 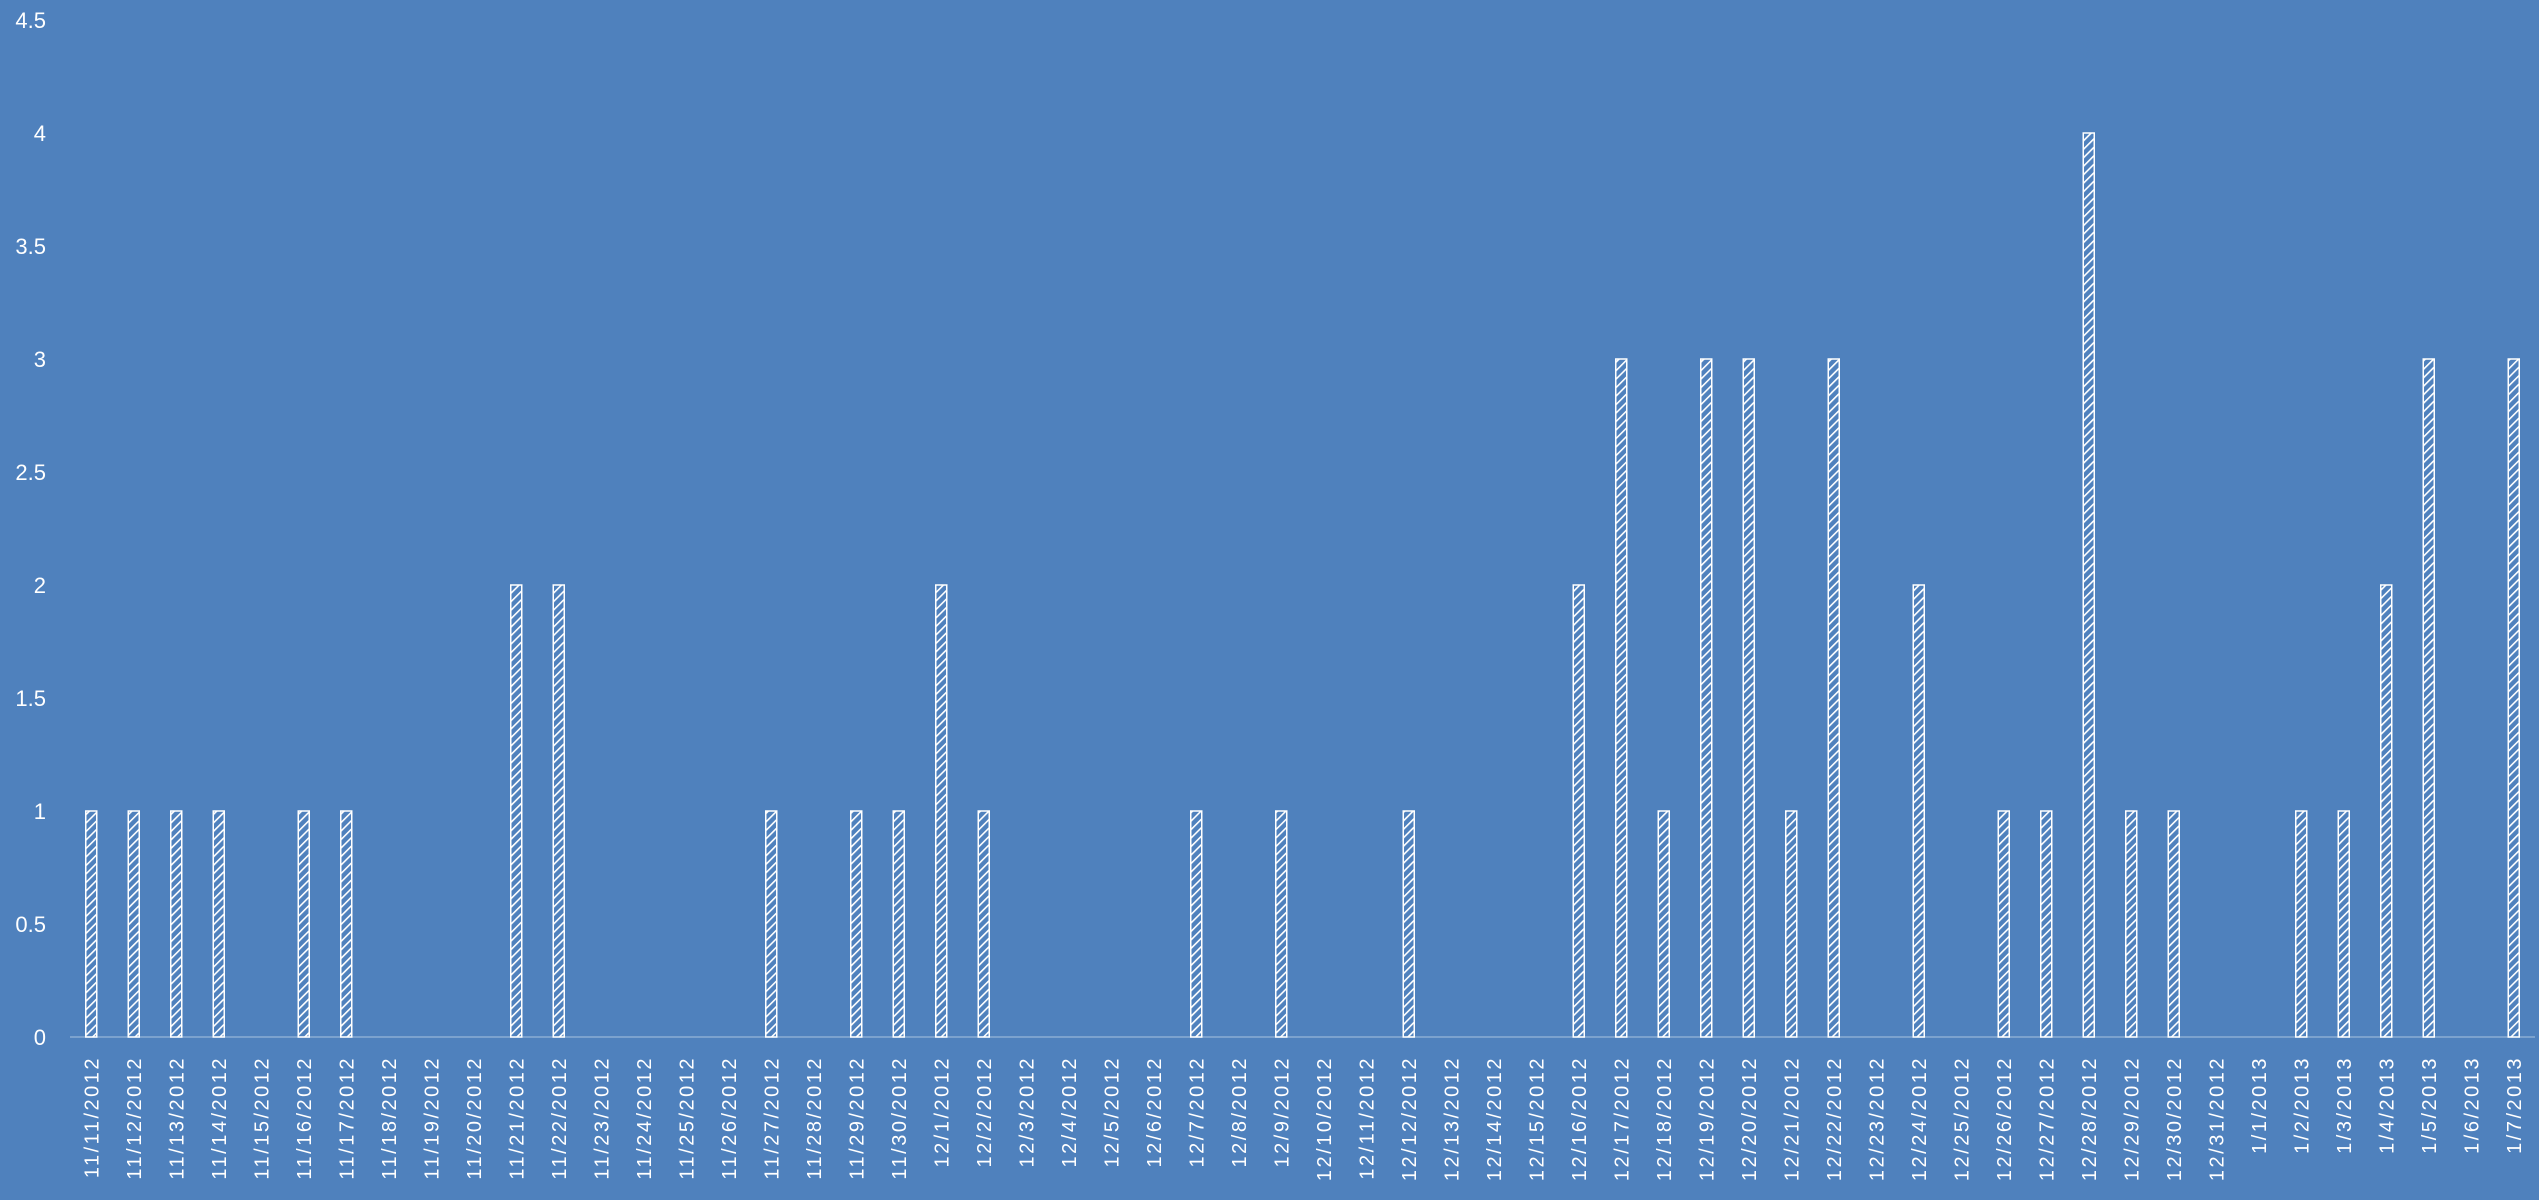 What do you see at coordinates (135, 1118) in the screenshot?
I see `x-tick-label: 11/12/2012` at bounding box center [135, 1118].